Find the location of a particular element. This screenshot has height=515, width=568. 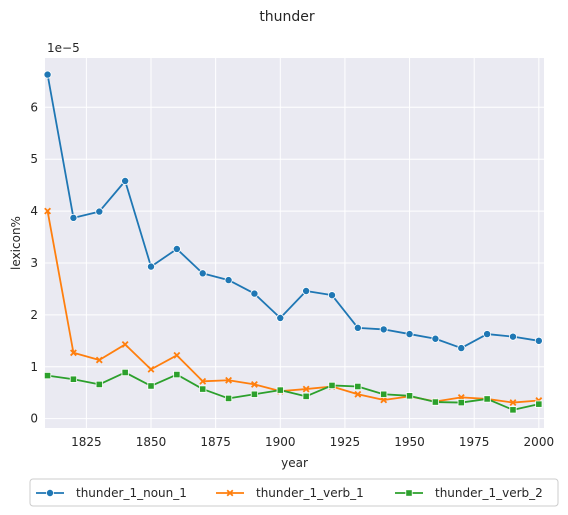

chart-title: thunder is located at coordinates (287, 17).